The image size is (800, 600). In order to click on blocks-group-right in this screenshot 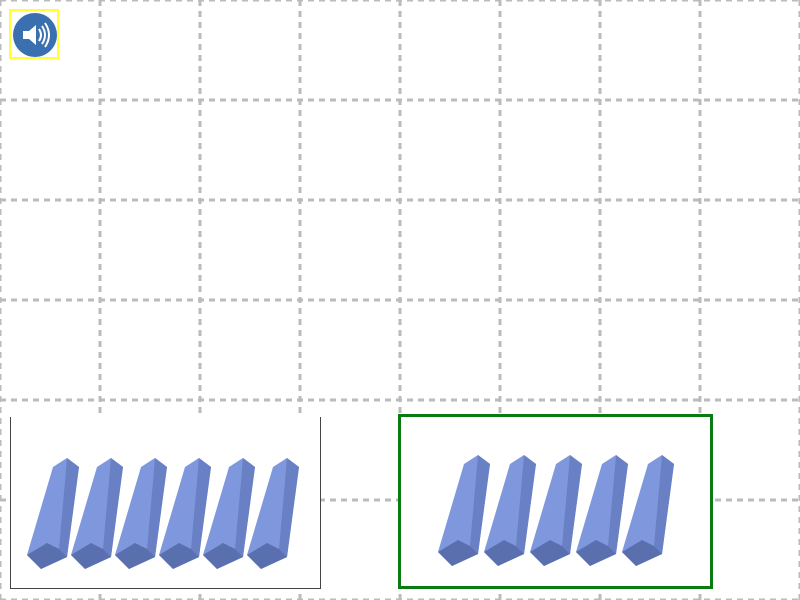, I will do `click(556, 510)`.